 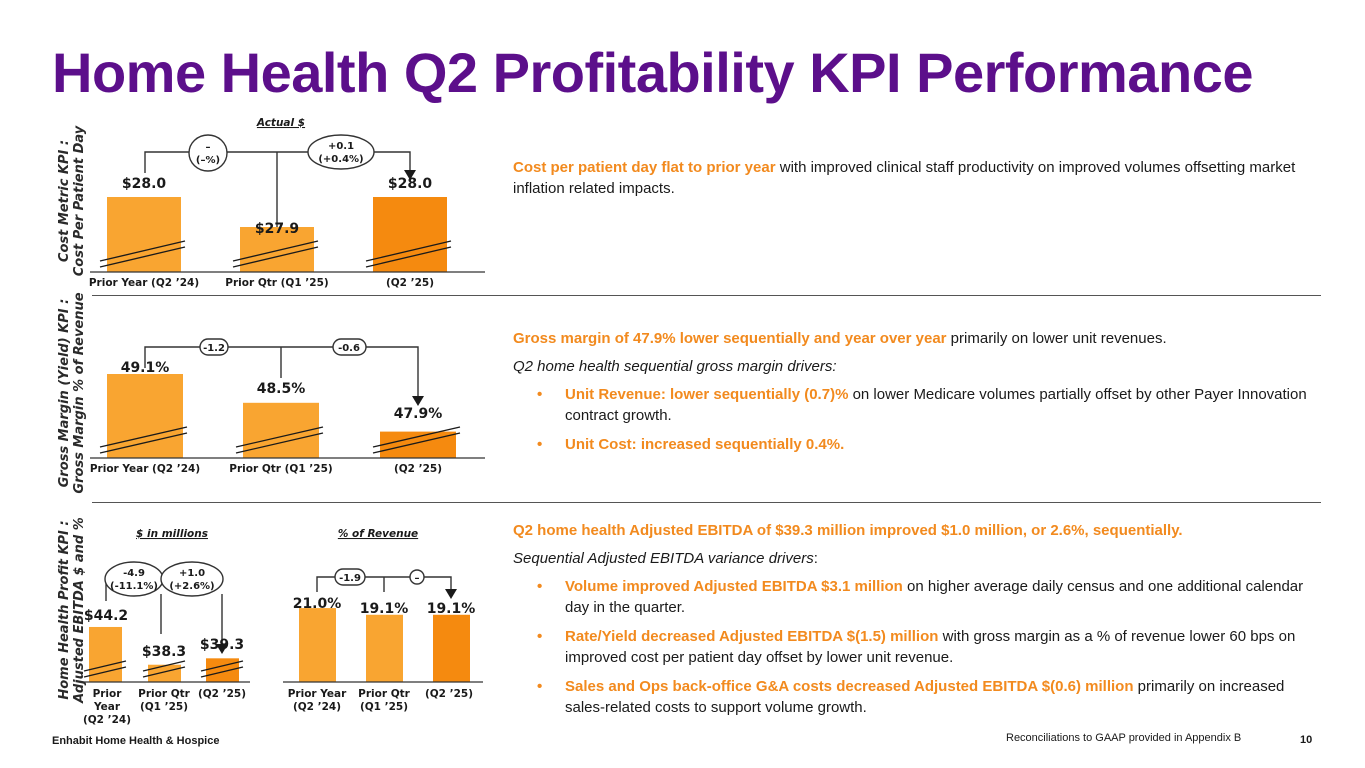 I want to click on chart3b-bar-prior-year, so click(x=317, y=645).